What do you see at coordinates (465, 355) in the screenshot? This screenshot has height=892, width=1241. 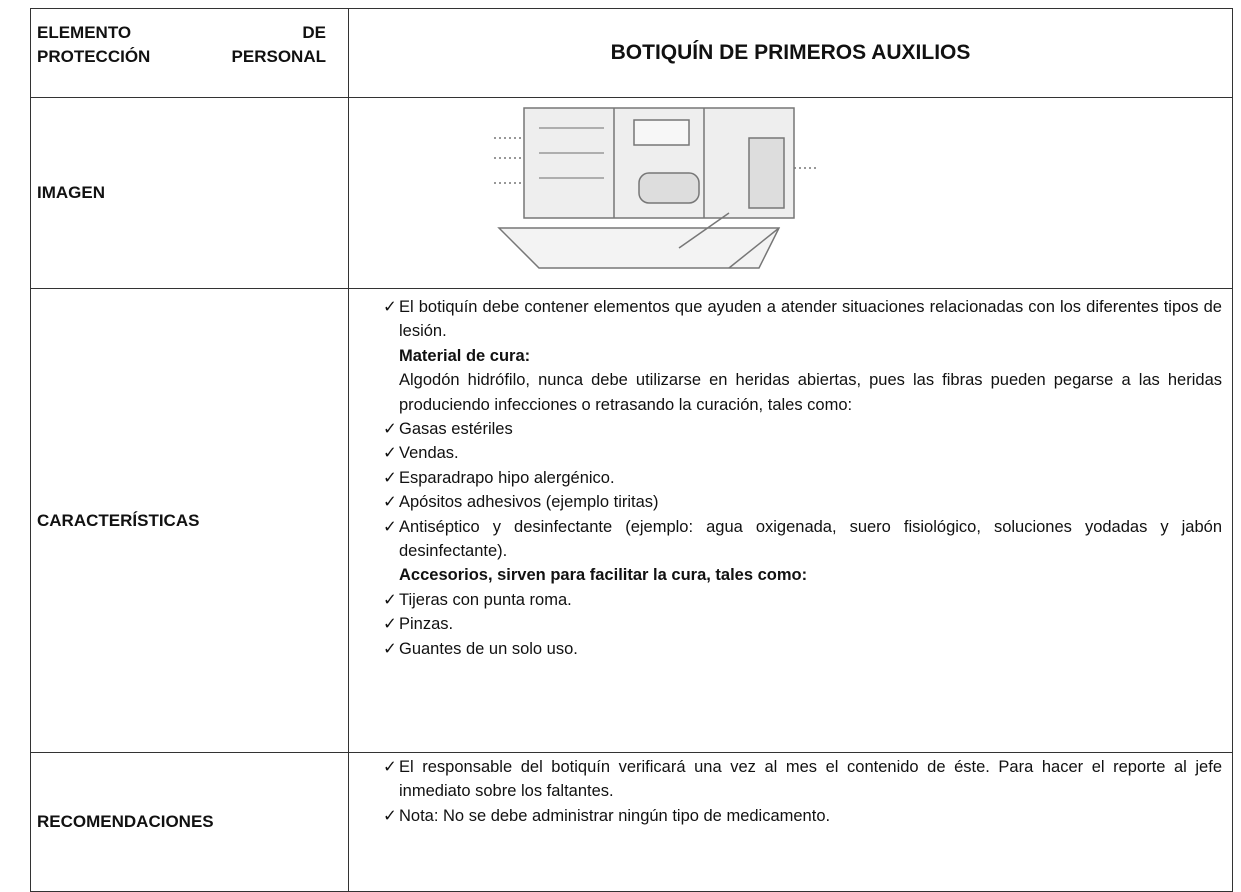 I see `subheading: Material de cura:` at bounding box center [465, 355].